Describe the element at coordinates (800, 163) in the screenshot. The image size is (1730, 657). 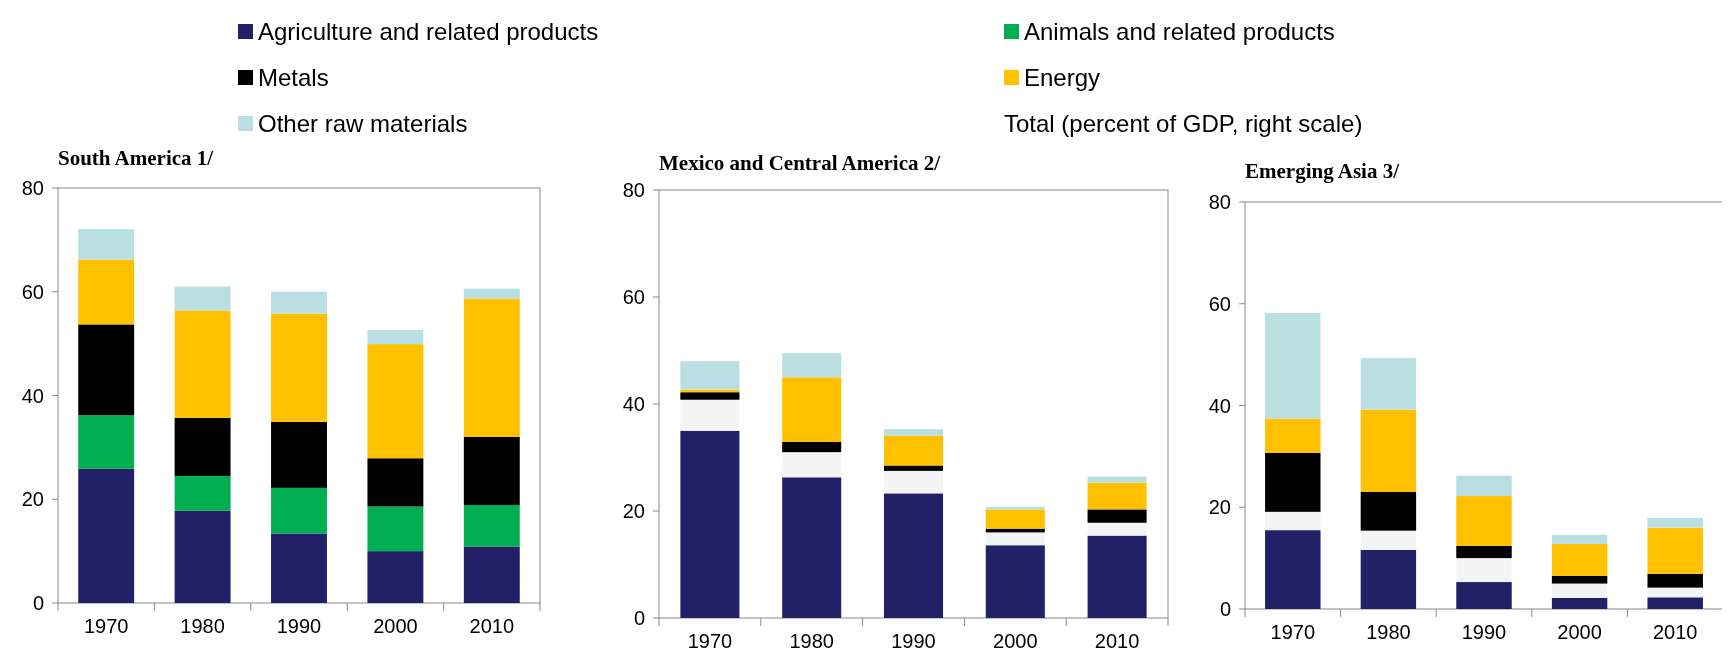
I see `chart-title: Mexico and Central America 2/` at that location.